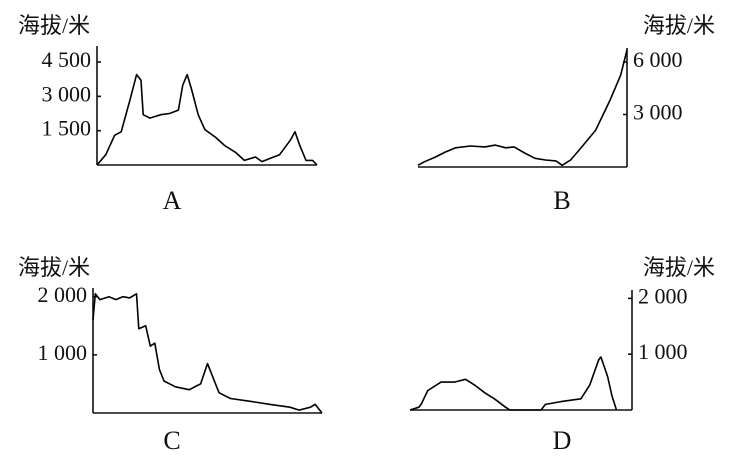  I want to click on y-tick-label: 6 000, so click(658, 59).